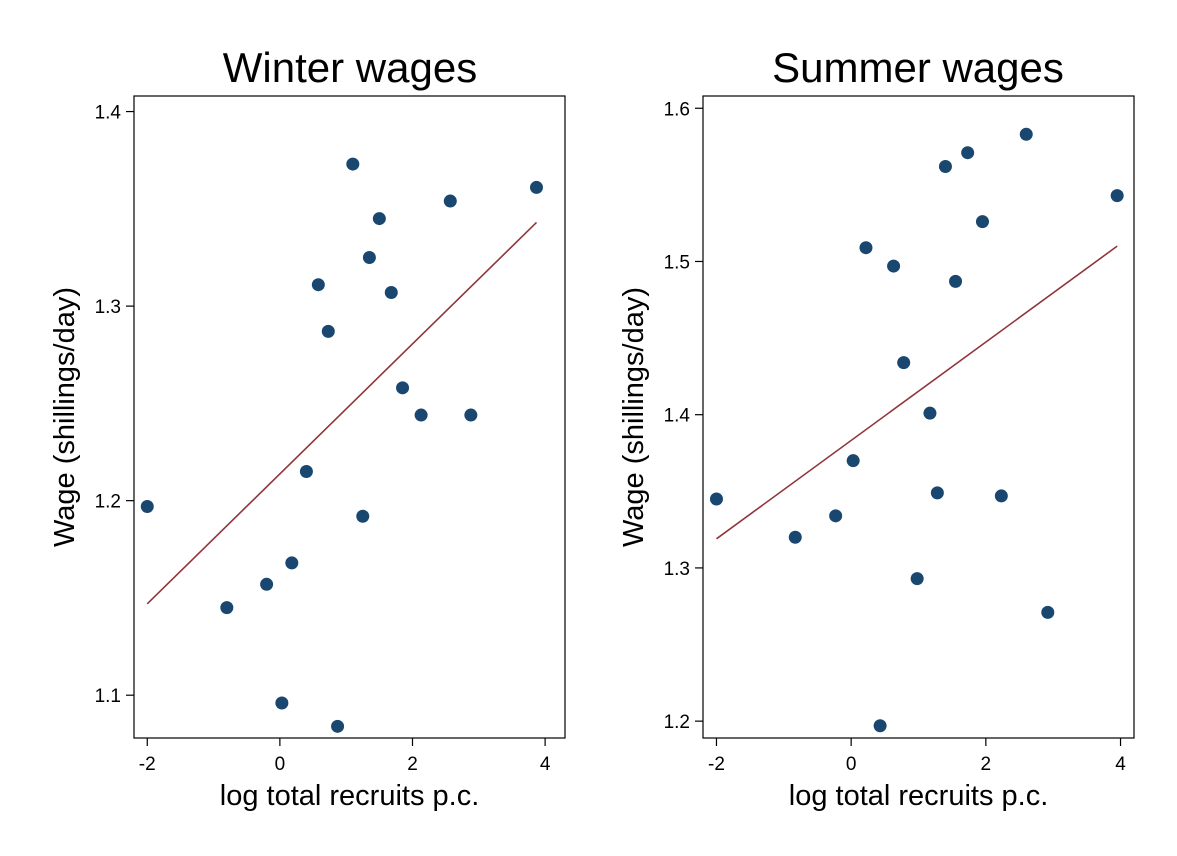 Image resolution: width=1177 pixels, height=856 pixels. Describe the element at coordinates (918, 67) in the screenshot. I see `chart-title: Summer wages` at that location.